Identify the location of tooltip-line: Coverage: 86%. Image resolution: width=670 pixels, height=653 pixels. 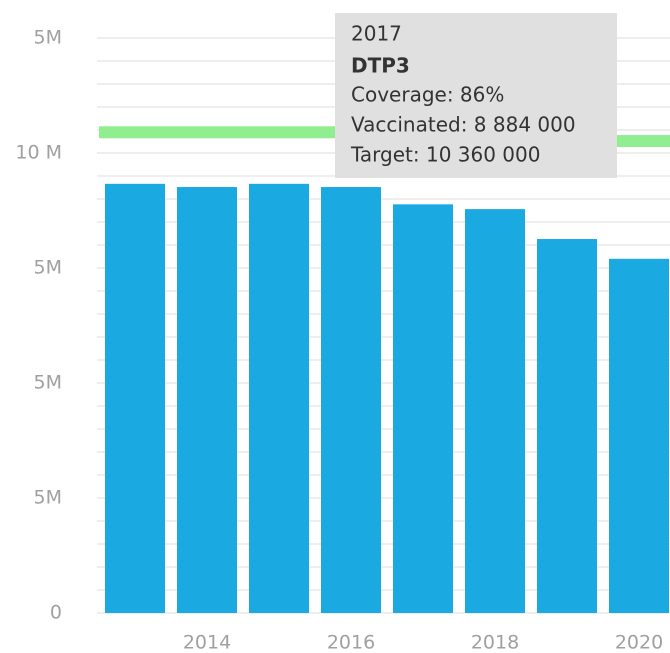
(427, 95).